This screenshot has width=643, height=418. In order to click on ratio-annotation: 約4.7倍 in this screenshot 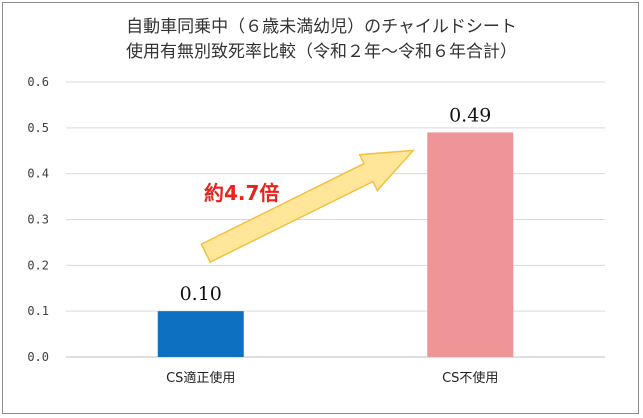, I will do `click(241, 193)`.